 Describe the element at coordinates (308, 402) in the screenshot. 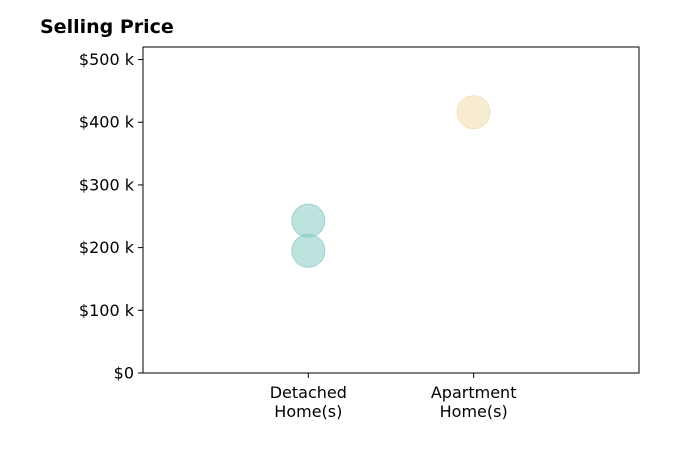

I see `x-tick-label-0: Detached Home(s)` at that location.